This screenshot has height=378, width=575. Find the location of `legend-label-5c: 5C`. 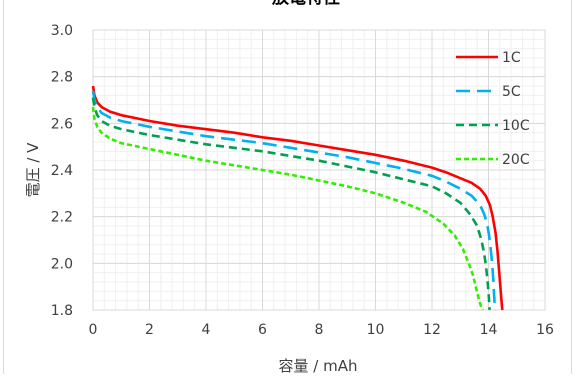

legend-label-5c: 5C is located at coordinates (511, 92).